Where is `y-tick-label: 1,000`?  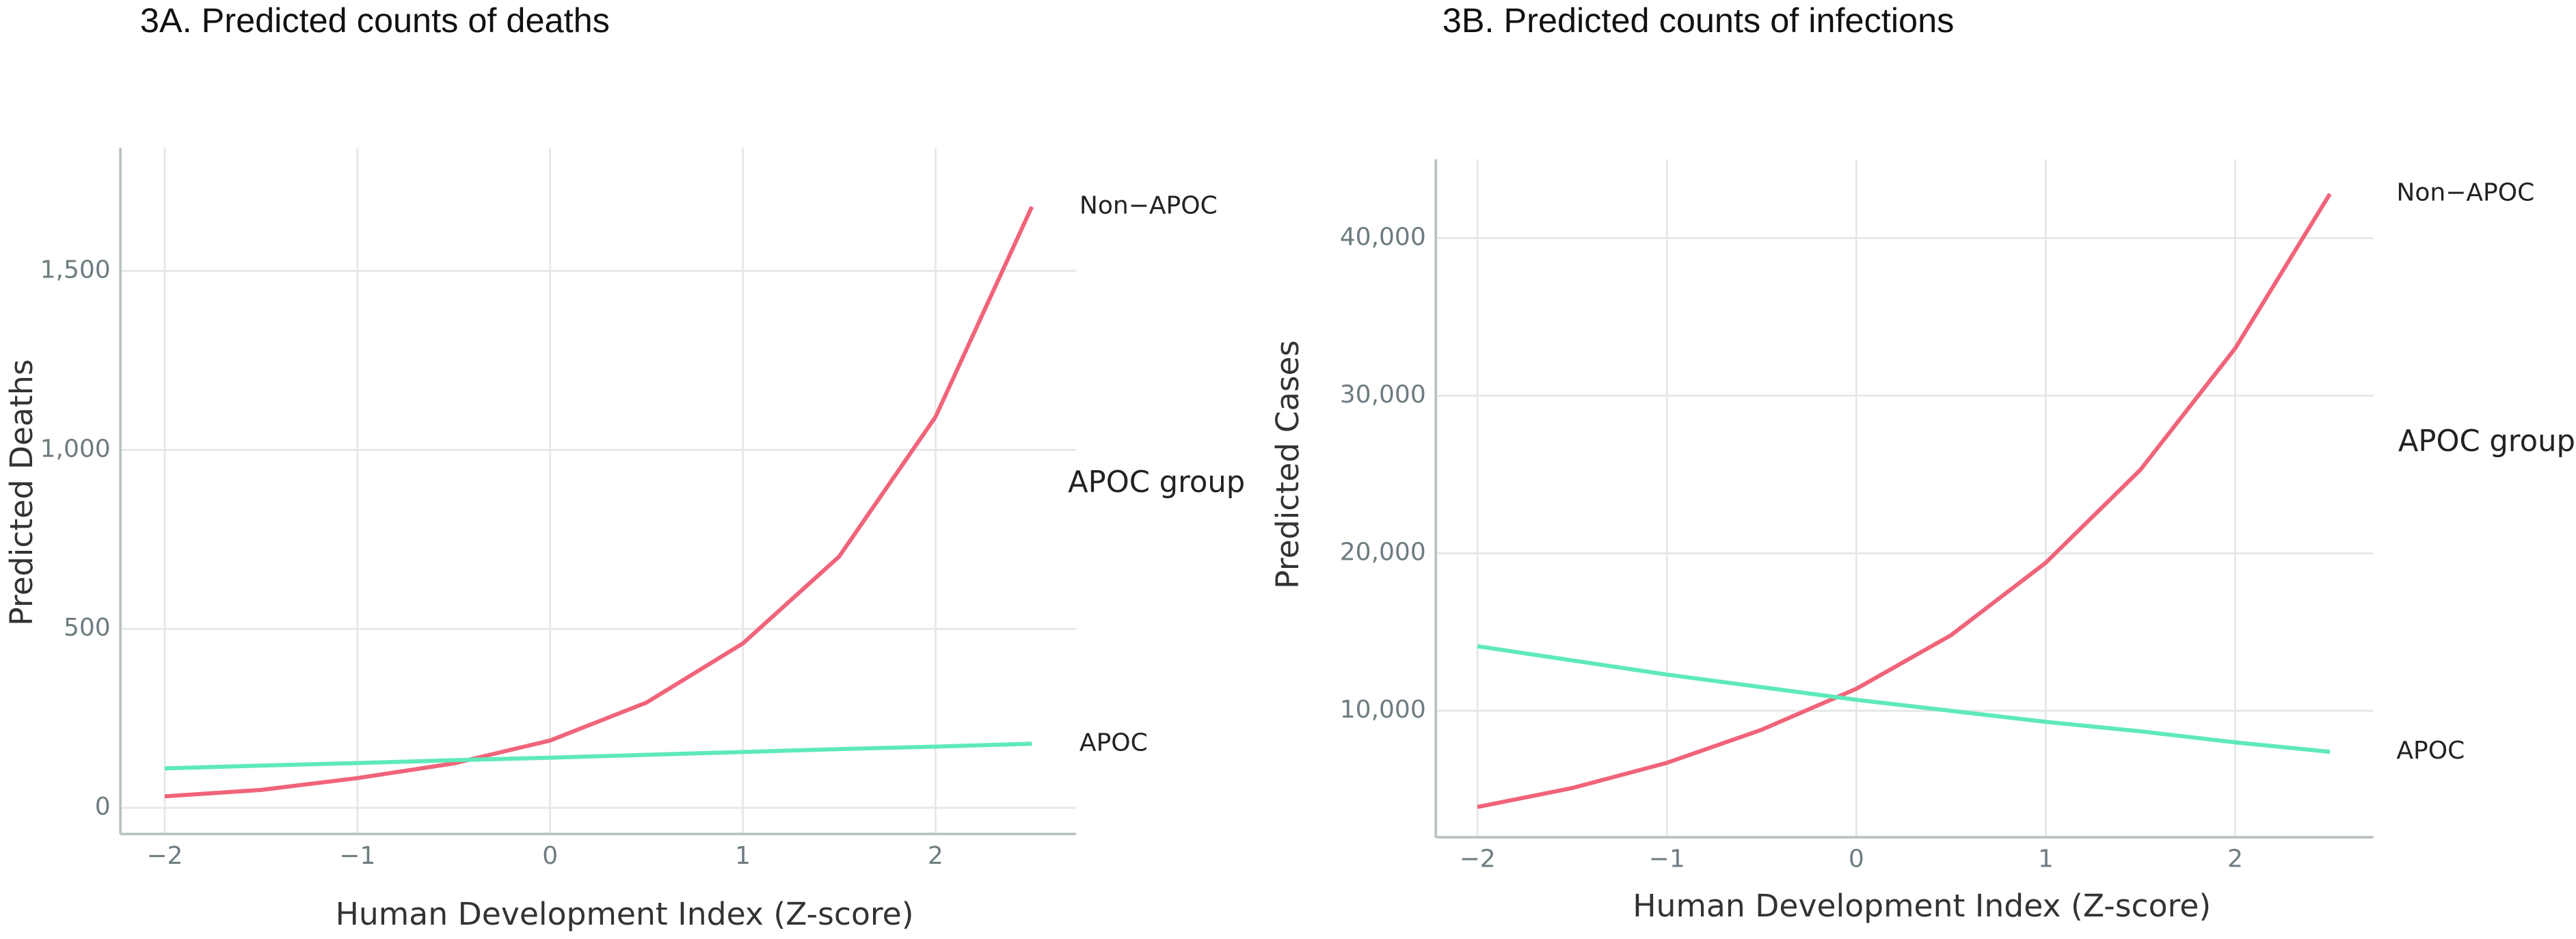
y-tick-label: 1,000 is located at coordinates (75, 449).